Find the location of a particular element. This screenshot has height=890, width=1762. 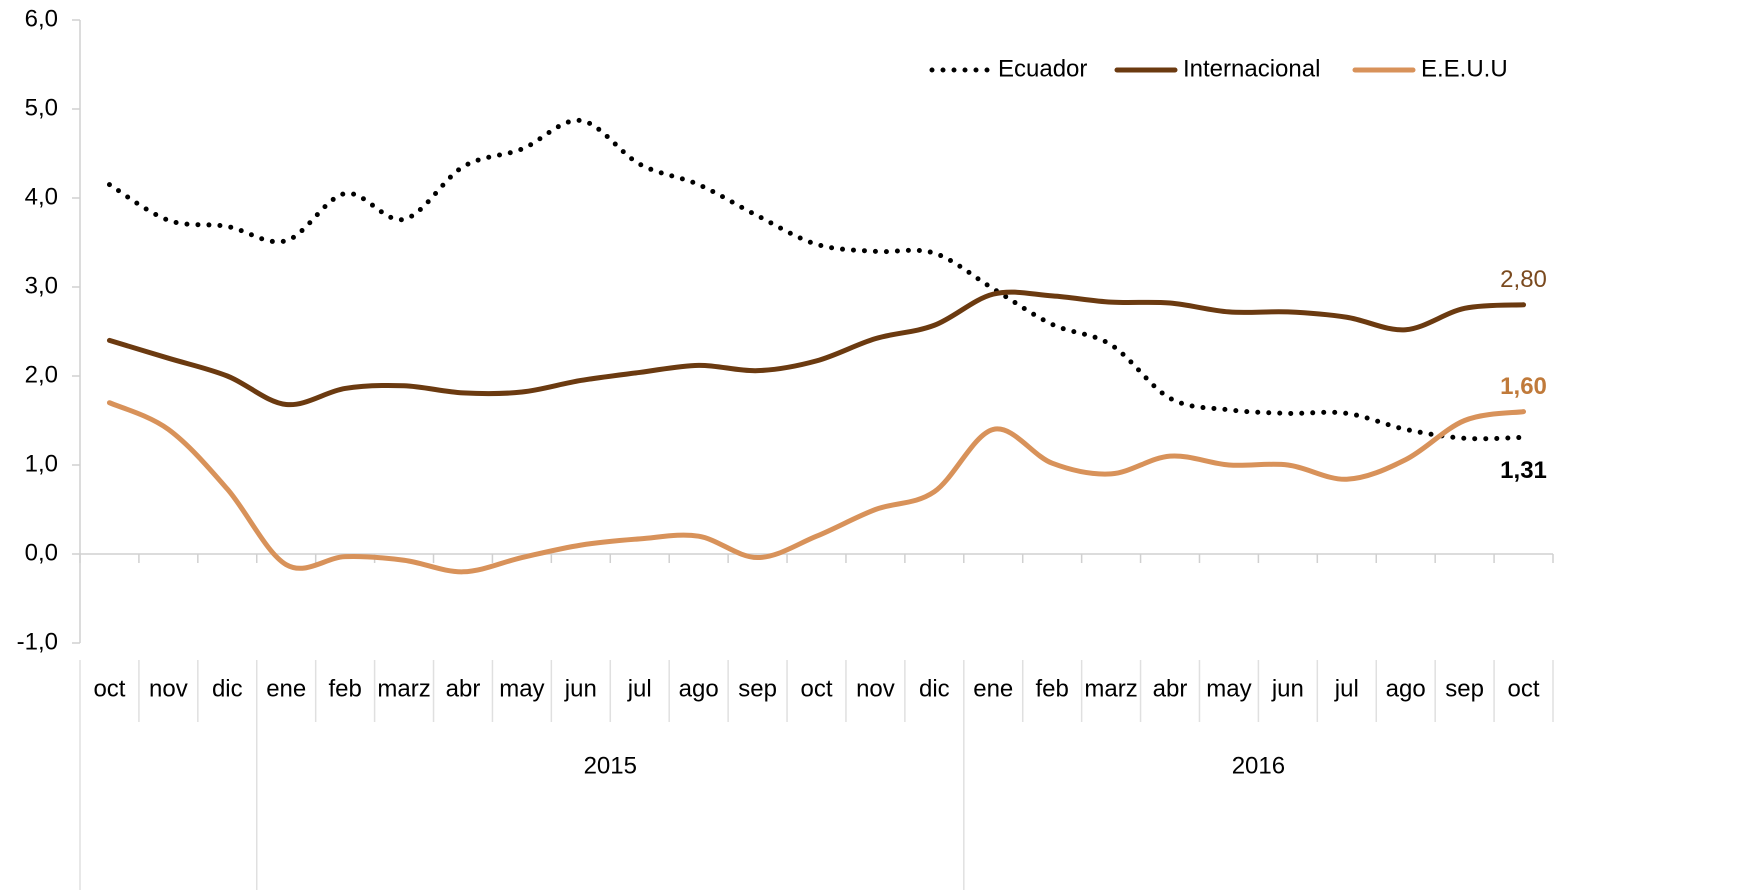

value-label: 1,60 is located at coordinates (1523, 386).